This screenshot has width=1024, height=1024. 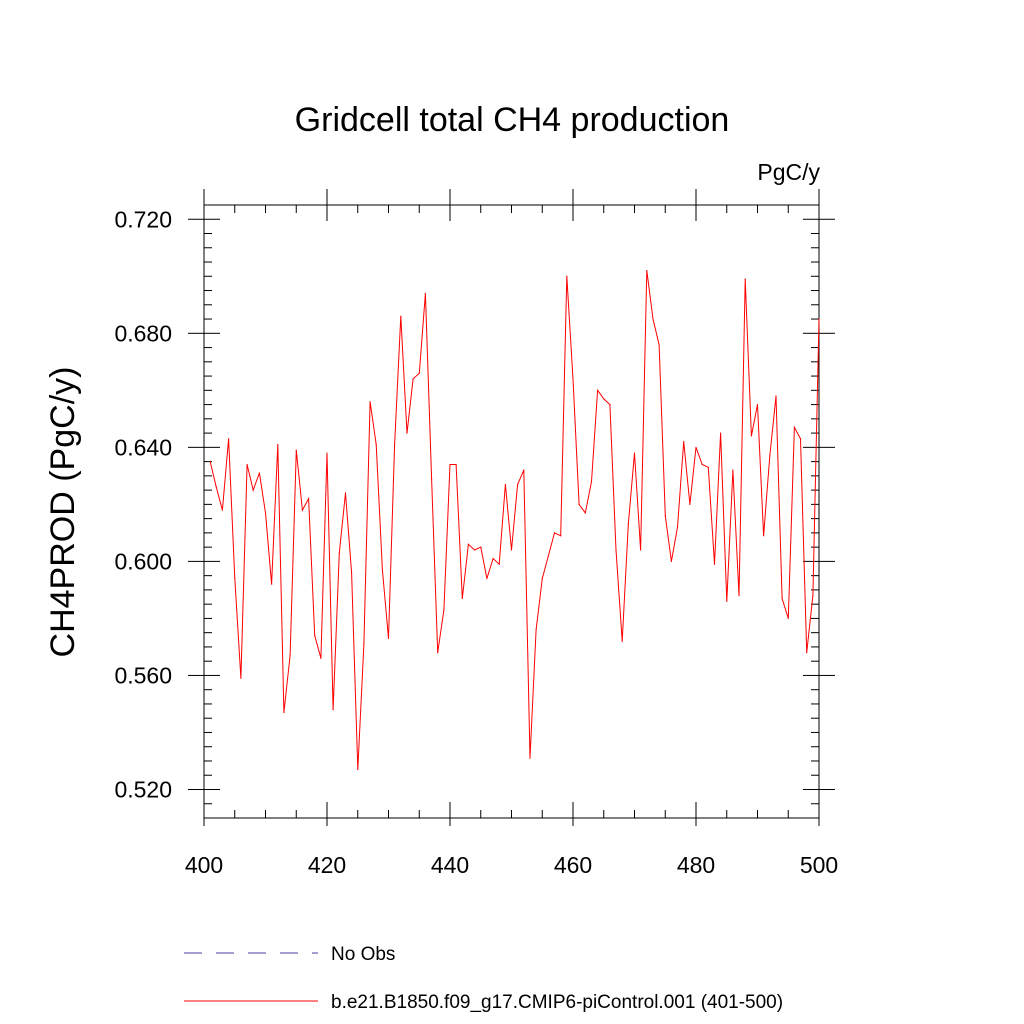 I want to click on y-tick-label: 0.560, so click(x=143, y=675).